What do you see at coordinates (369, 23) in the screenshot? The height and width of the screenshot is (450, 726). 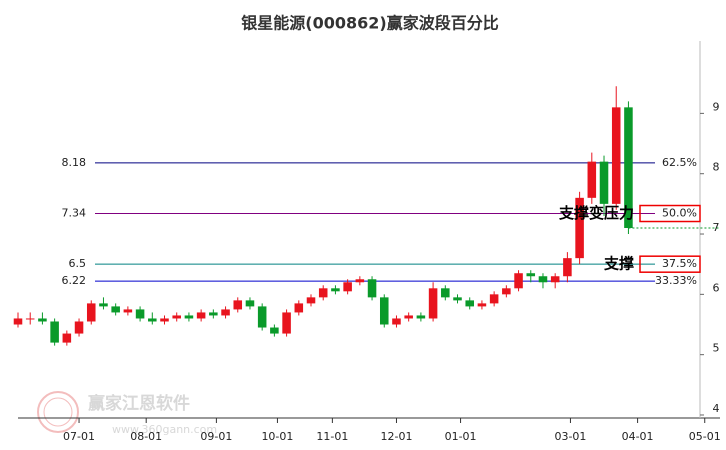 I see `chart-title: 银星能源(000862)赢家波段百分比` at bounding box center [369, 23].